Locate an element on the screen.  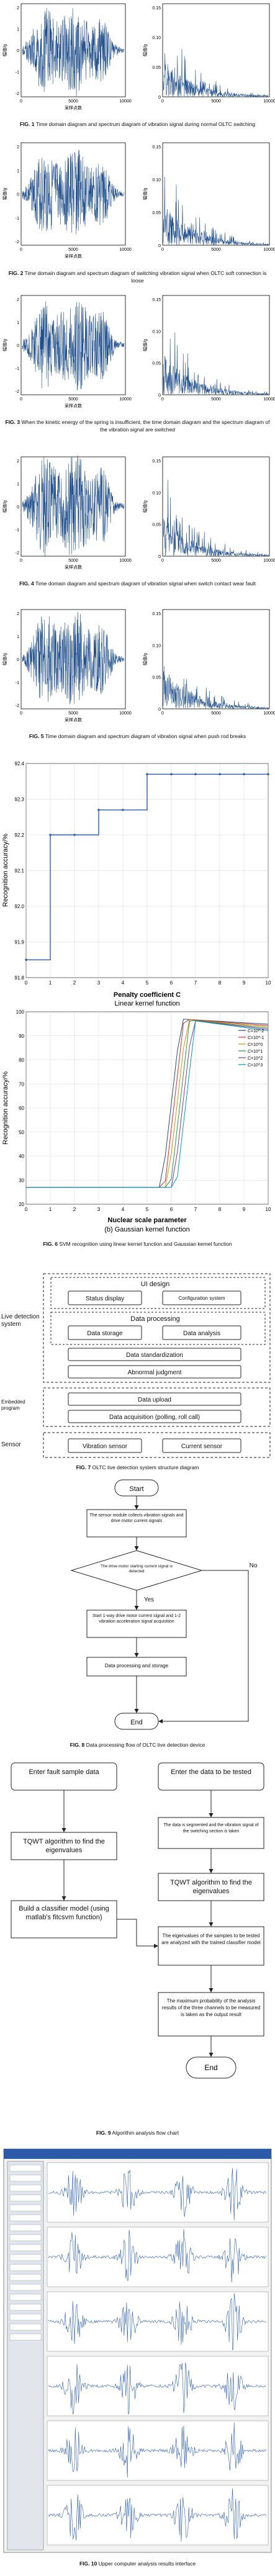
fig6a-xtick: 5 is located at coordinates (147, 983).